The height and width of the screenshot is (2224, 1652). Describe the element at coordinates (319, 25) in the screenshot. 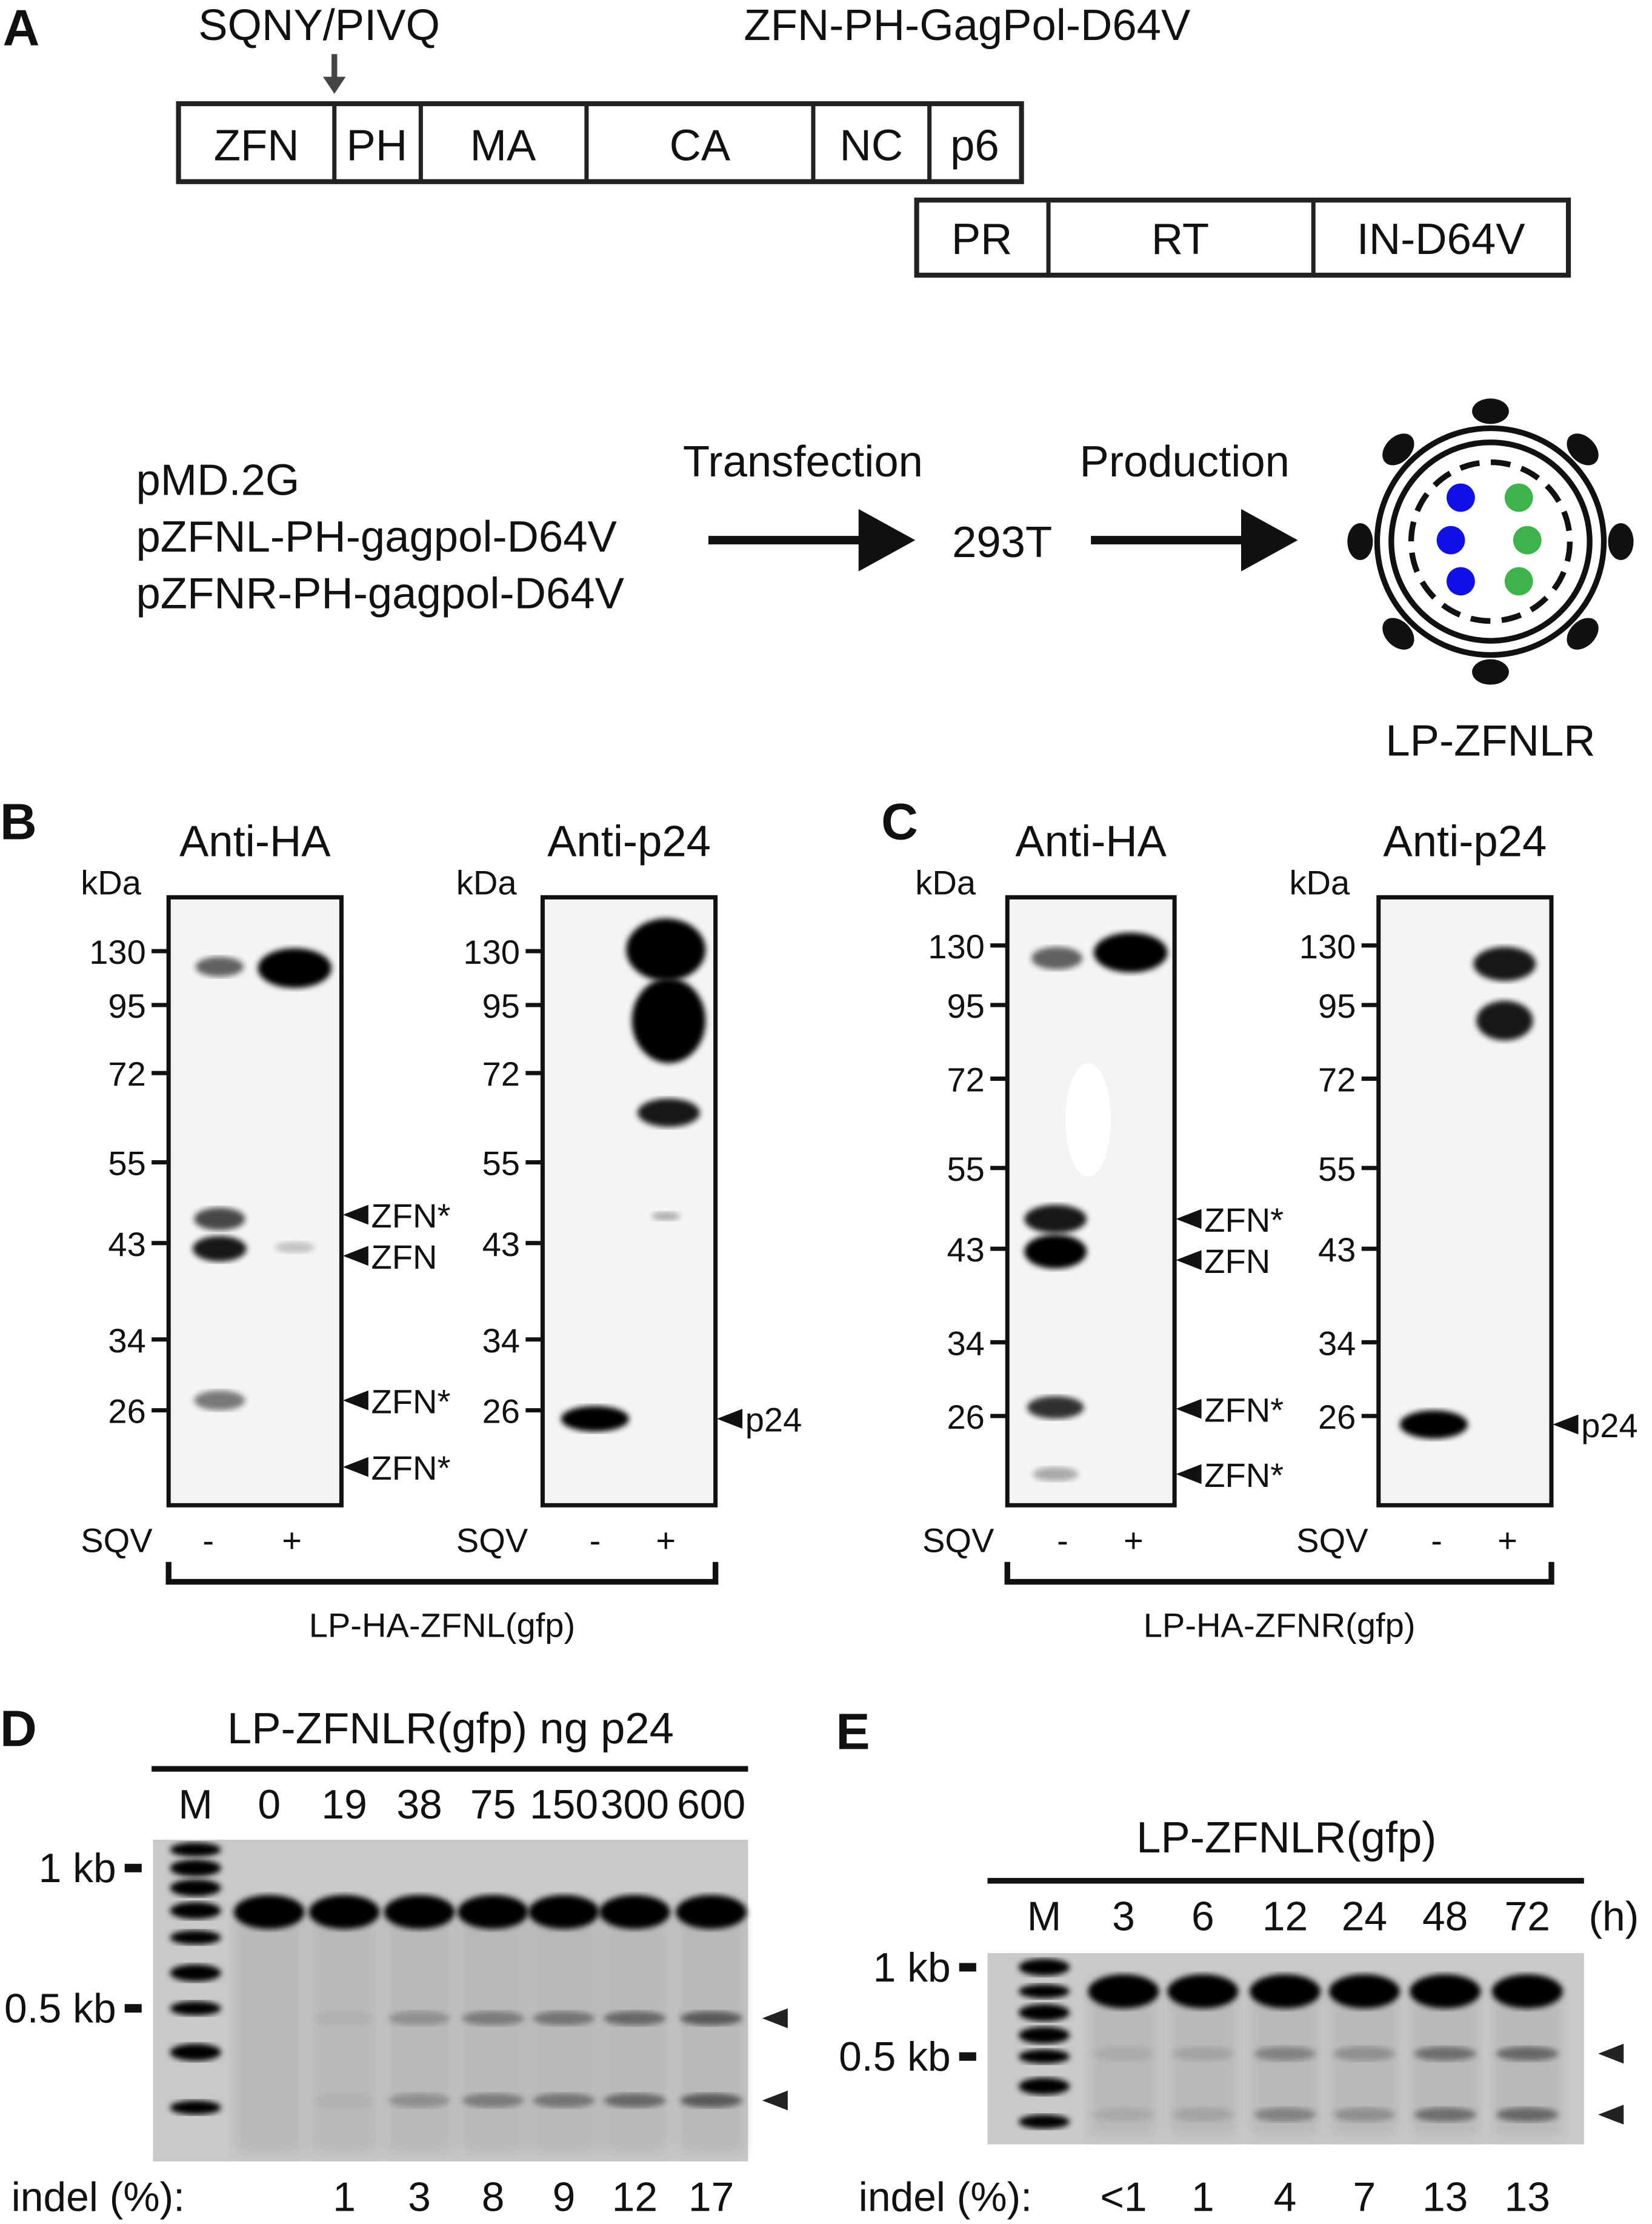

I see `cleavage-site-label: SQNY/PIVQ` at that location.